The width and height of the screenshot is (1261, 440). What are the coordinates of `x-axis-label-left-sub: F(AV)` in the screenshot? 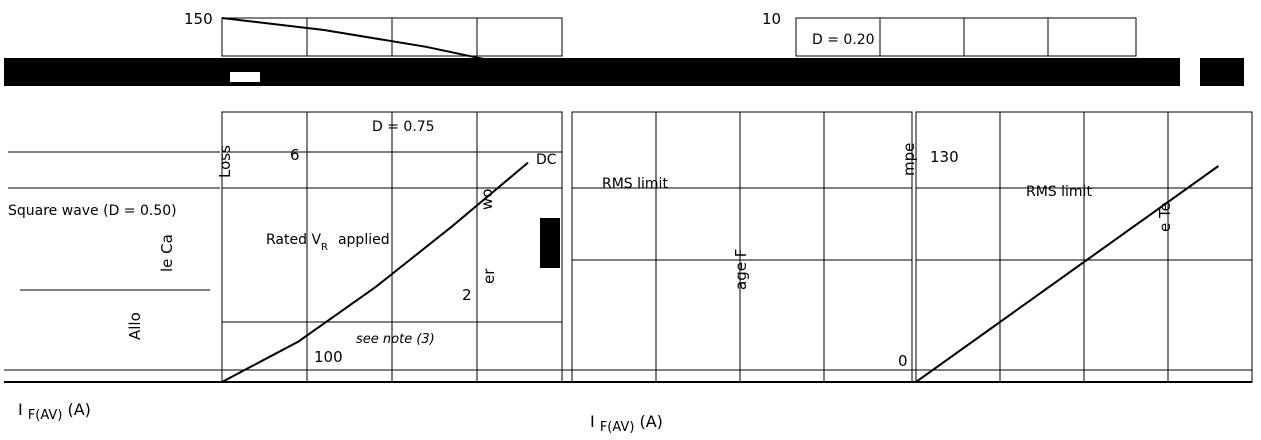 It's located at (45, 416).